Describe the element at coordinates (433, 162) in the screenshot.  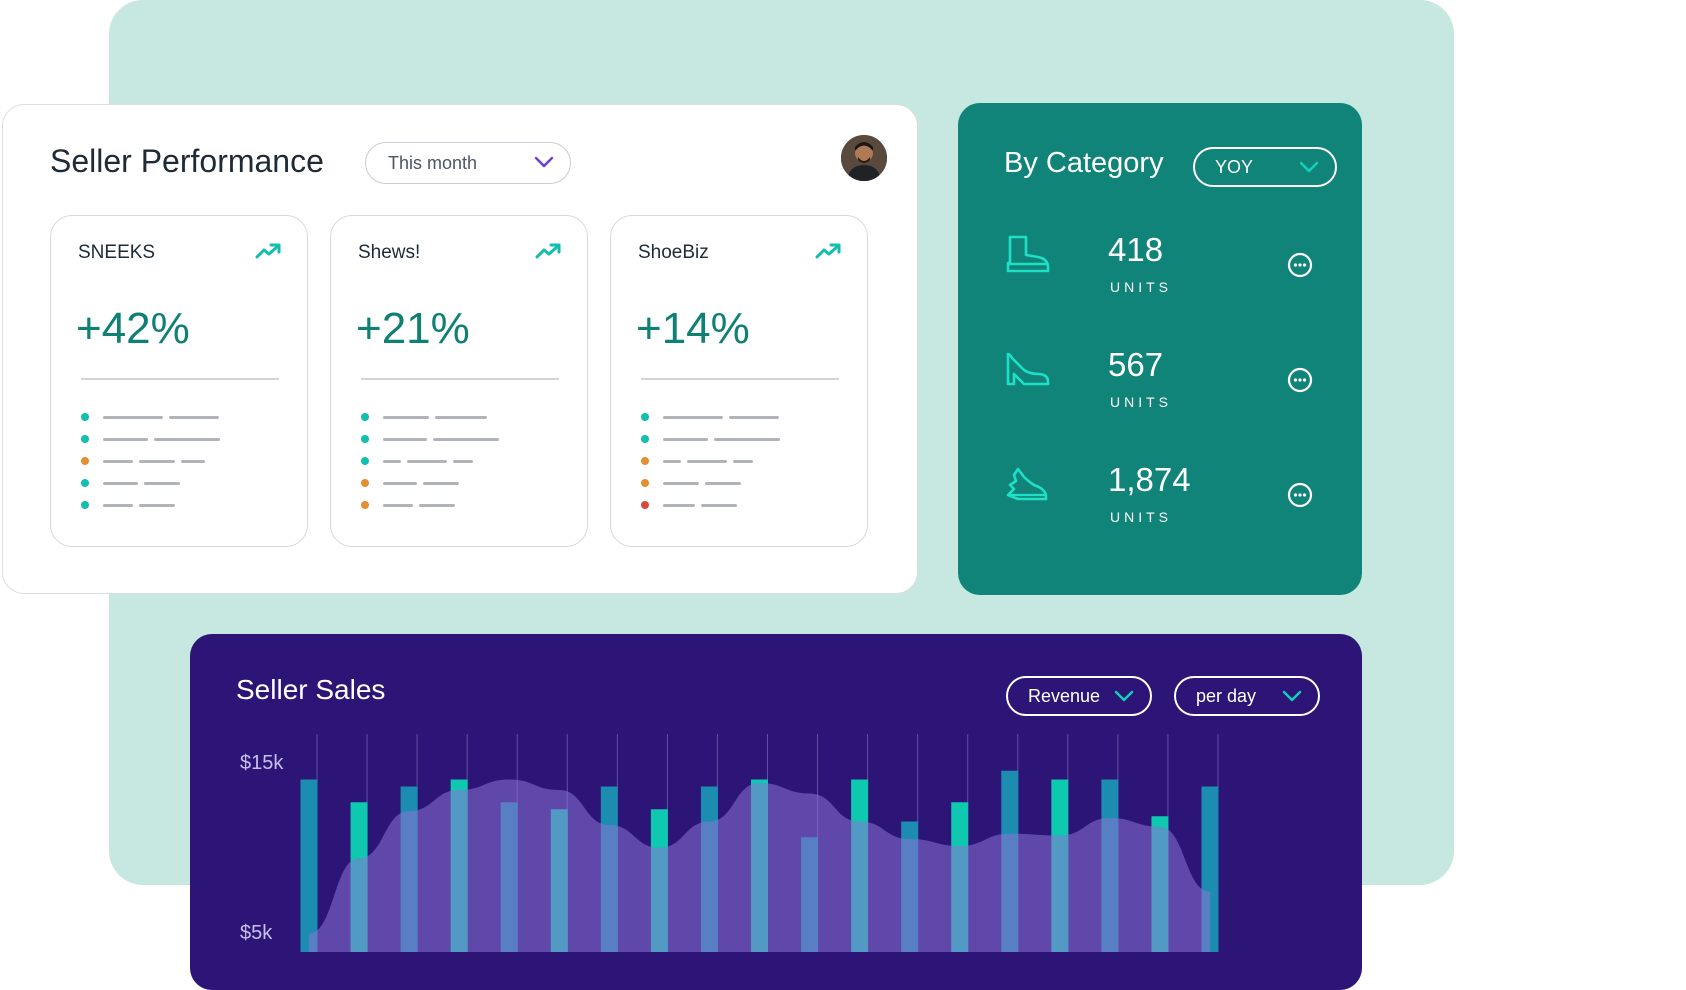
I see `period-dropdown-label: This month` at that location.